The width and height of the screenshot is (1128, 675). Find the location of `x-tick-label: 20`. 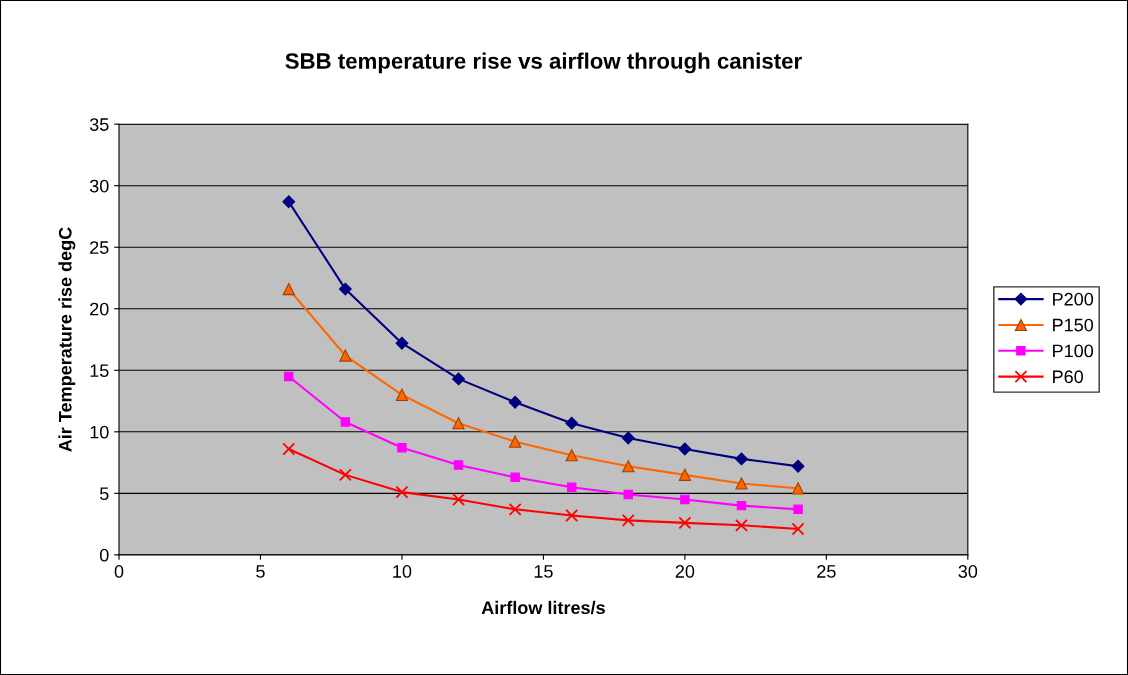

x-tick-label: 20 is located at coordinates (685, 571).